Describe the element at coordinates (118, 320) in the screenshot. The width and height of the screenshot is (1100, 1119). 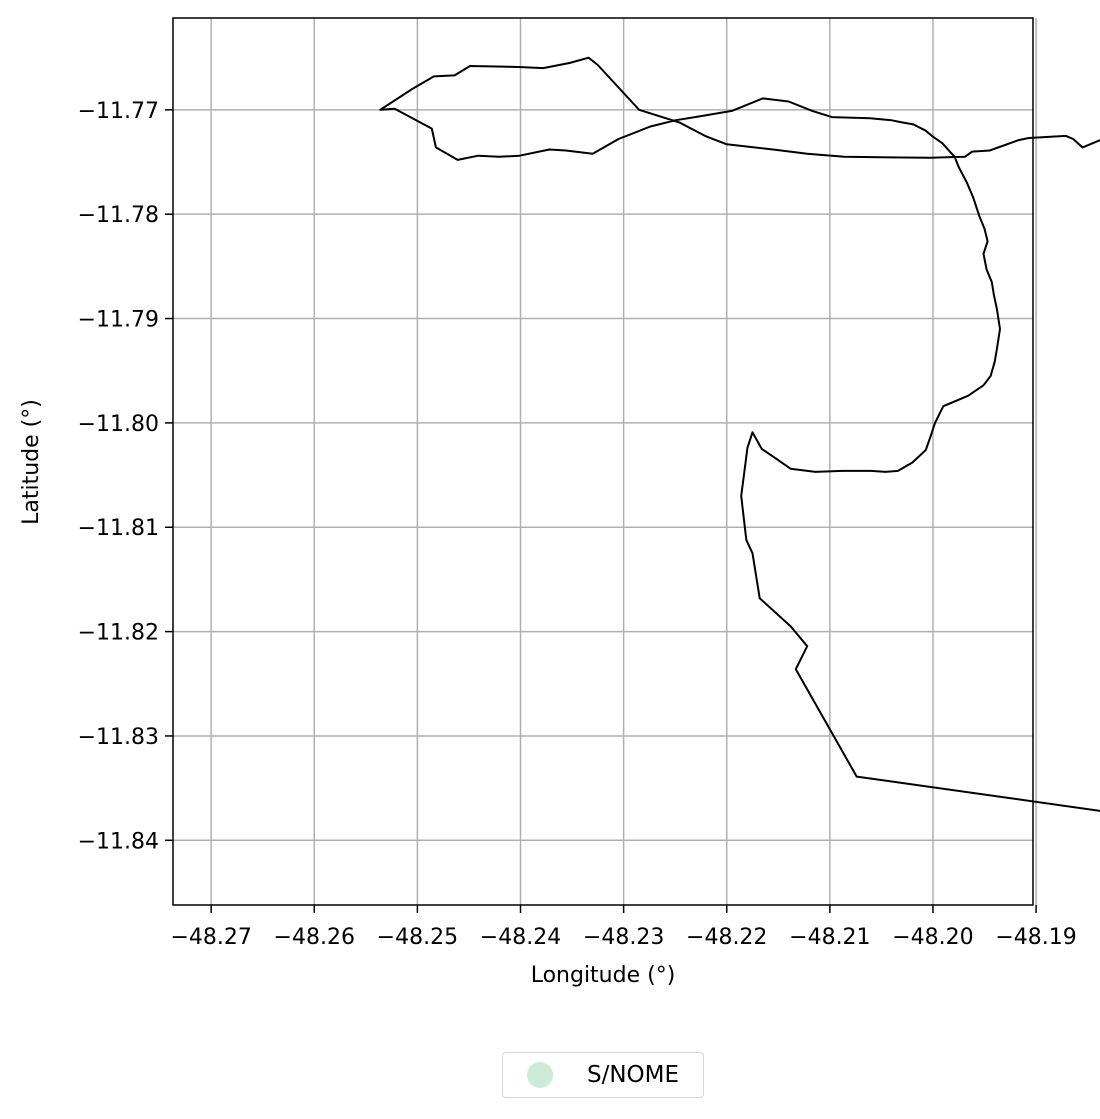
I see `y-tick-label: −11.79` at that location.